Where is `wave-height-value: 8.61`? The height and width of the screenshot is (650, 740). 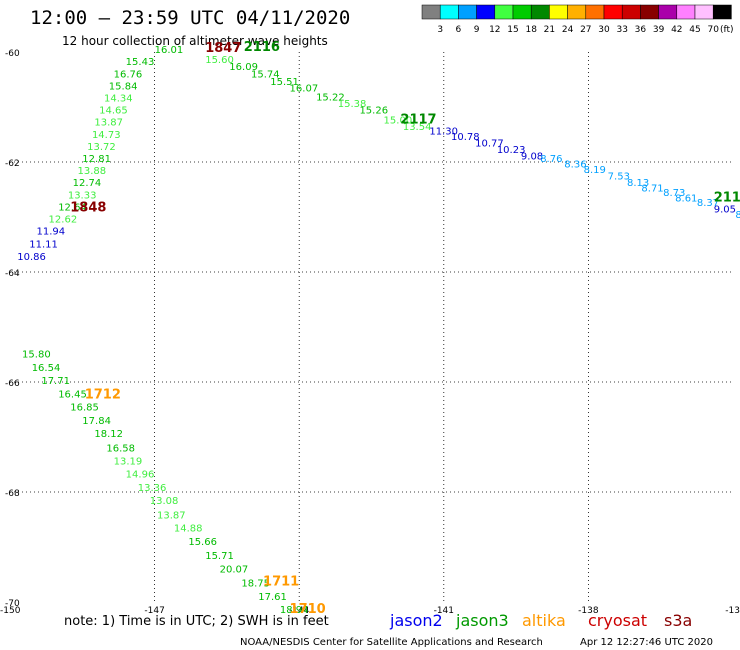 wave-height-value: 8.61 is located at coordinates (686, 199).